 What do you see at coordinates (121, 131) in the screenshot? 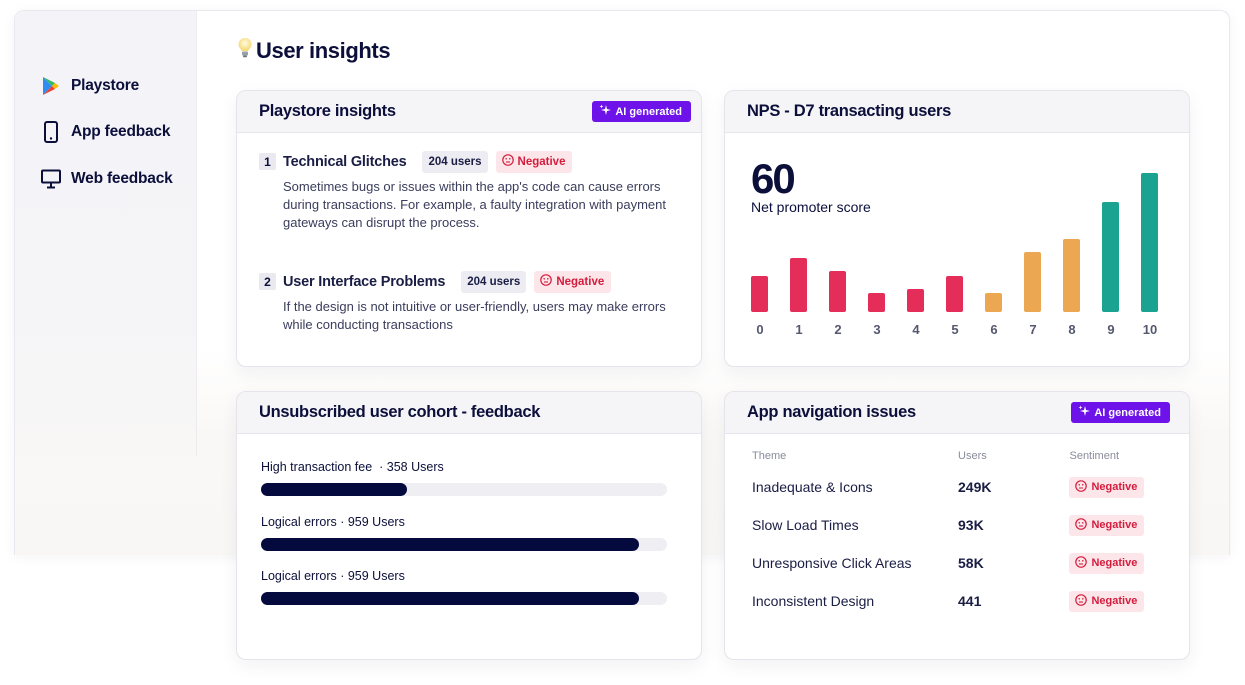
I see `sidebar-item-label: App feedback` at bounding box center [121, 131].